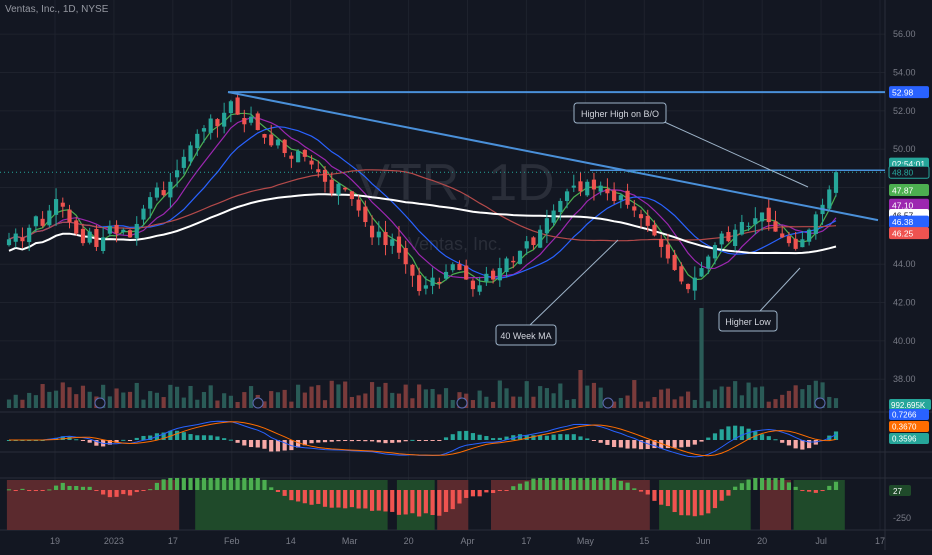 The image size is (932, 555). Describe the element at coordinates (904, 149) in the screenshot. I see `price-tick-label: 50.00` at that location.